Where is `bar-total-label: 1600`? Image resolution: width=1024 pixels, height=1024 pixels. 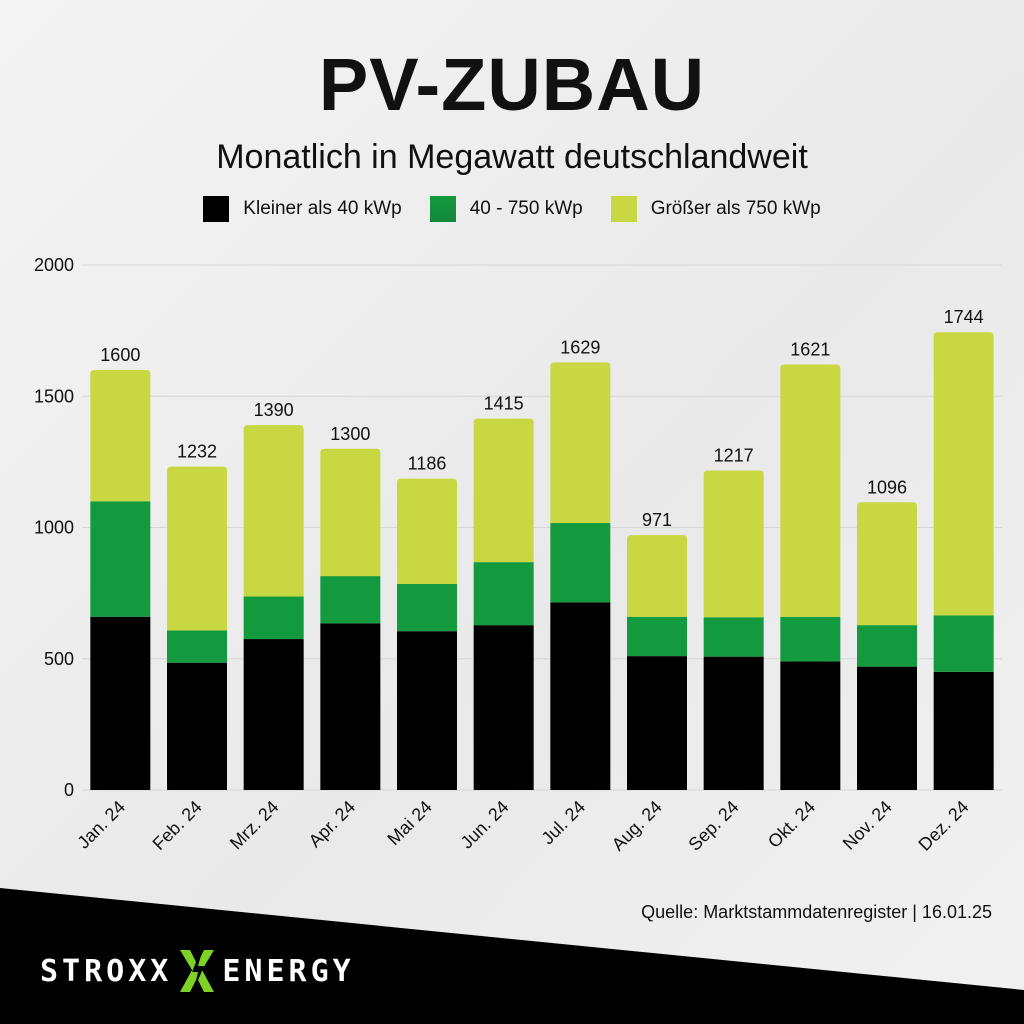 bar-total-label: 1600 is located at coordinates (120, 355).